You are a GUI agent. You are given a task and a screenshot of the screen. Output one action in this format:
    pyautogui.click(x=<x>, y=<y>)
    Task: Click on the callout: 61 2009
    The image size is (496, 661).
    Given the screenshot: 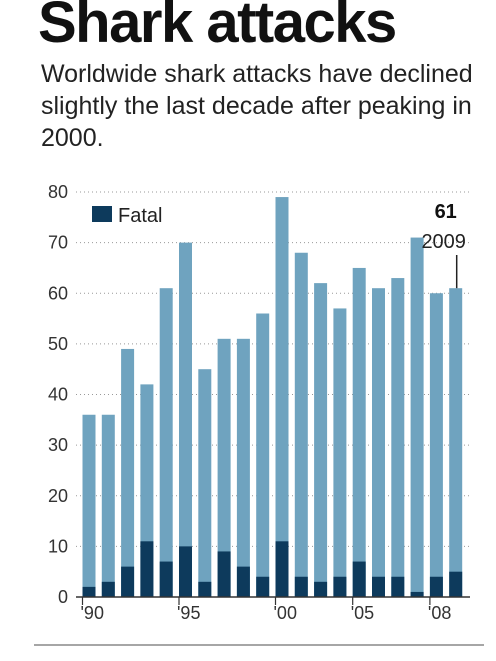 What is the action you would take?
    pyautogui.click(x=443, y=245)
    